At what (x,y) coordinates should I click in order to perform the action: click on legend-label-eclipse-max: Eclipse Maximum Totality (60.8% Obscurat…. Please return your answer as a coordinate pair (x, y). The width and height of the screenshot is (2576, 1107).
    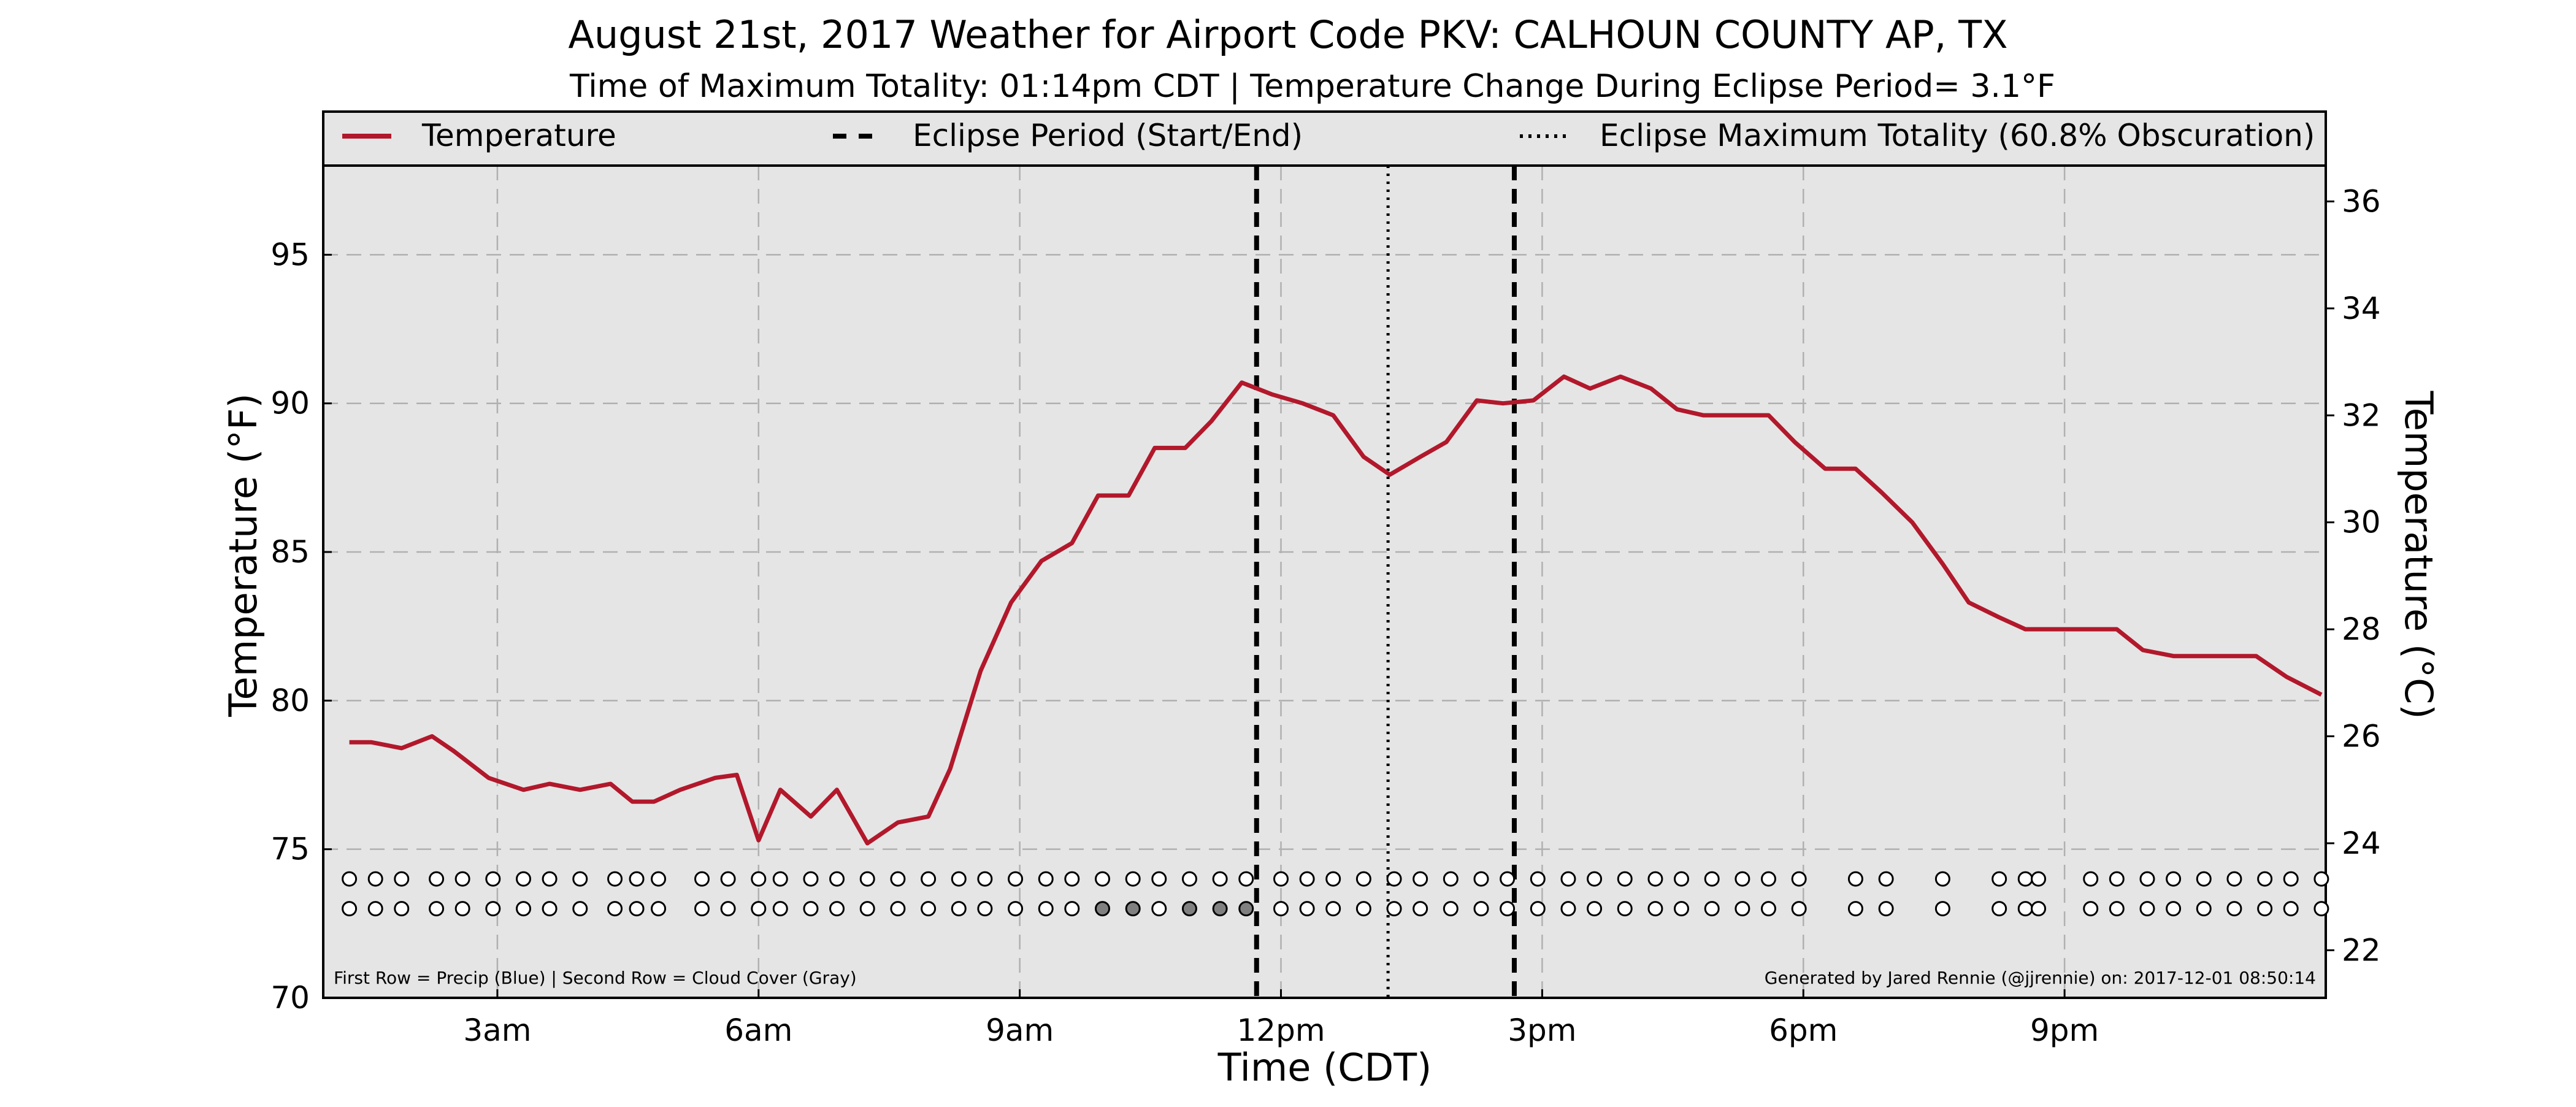
    Looking at the image, I should click on (1957, 135).